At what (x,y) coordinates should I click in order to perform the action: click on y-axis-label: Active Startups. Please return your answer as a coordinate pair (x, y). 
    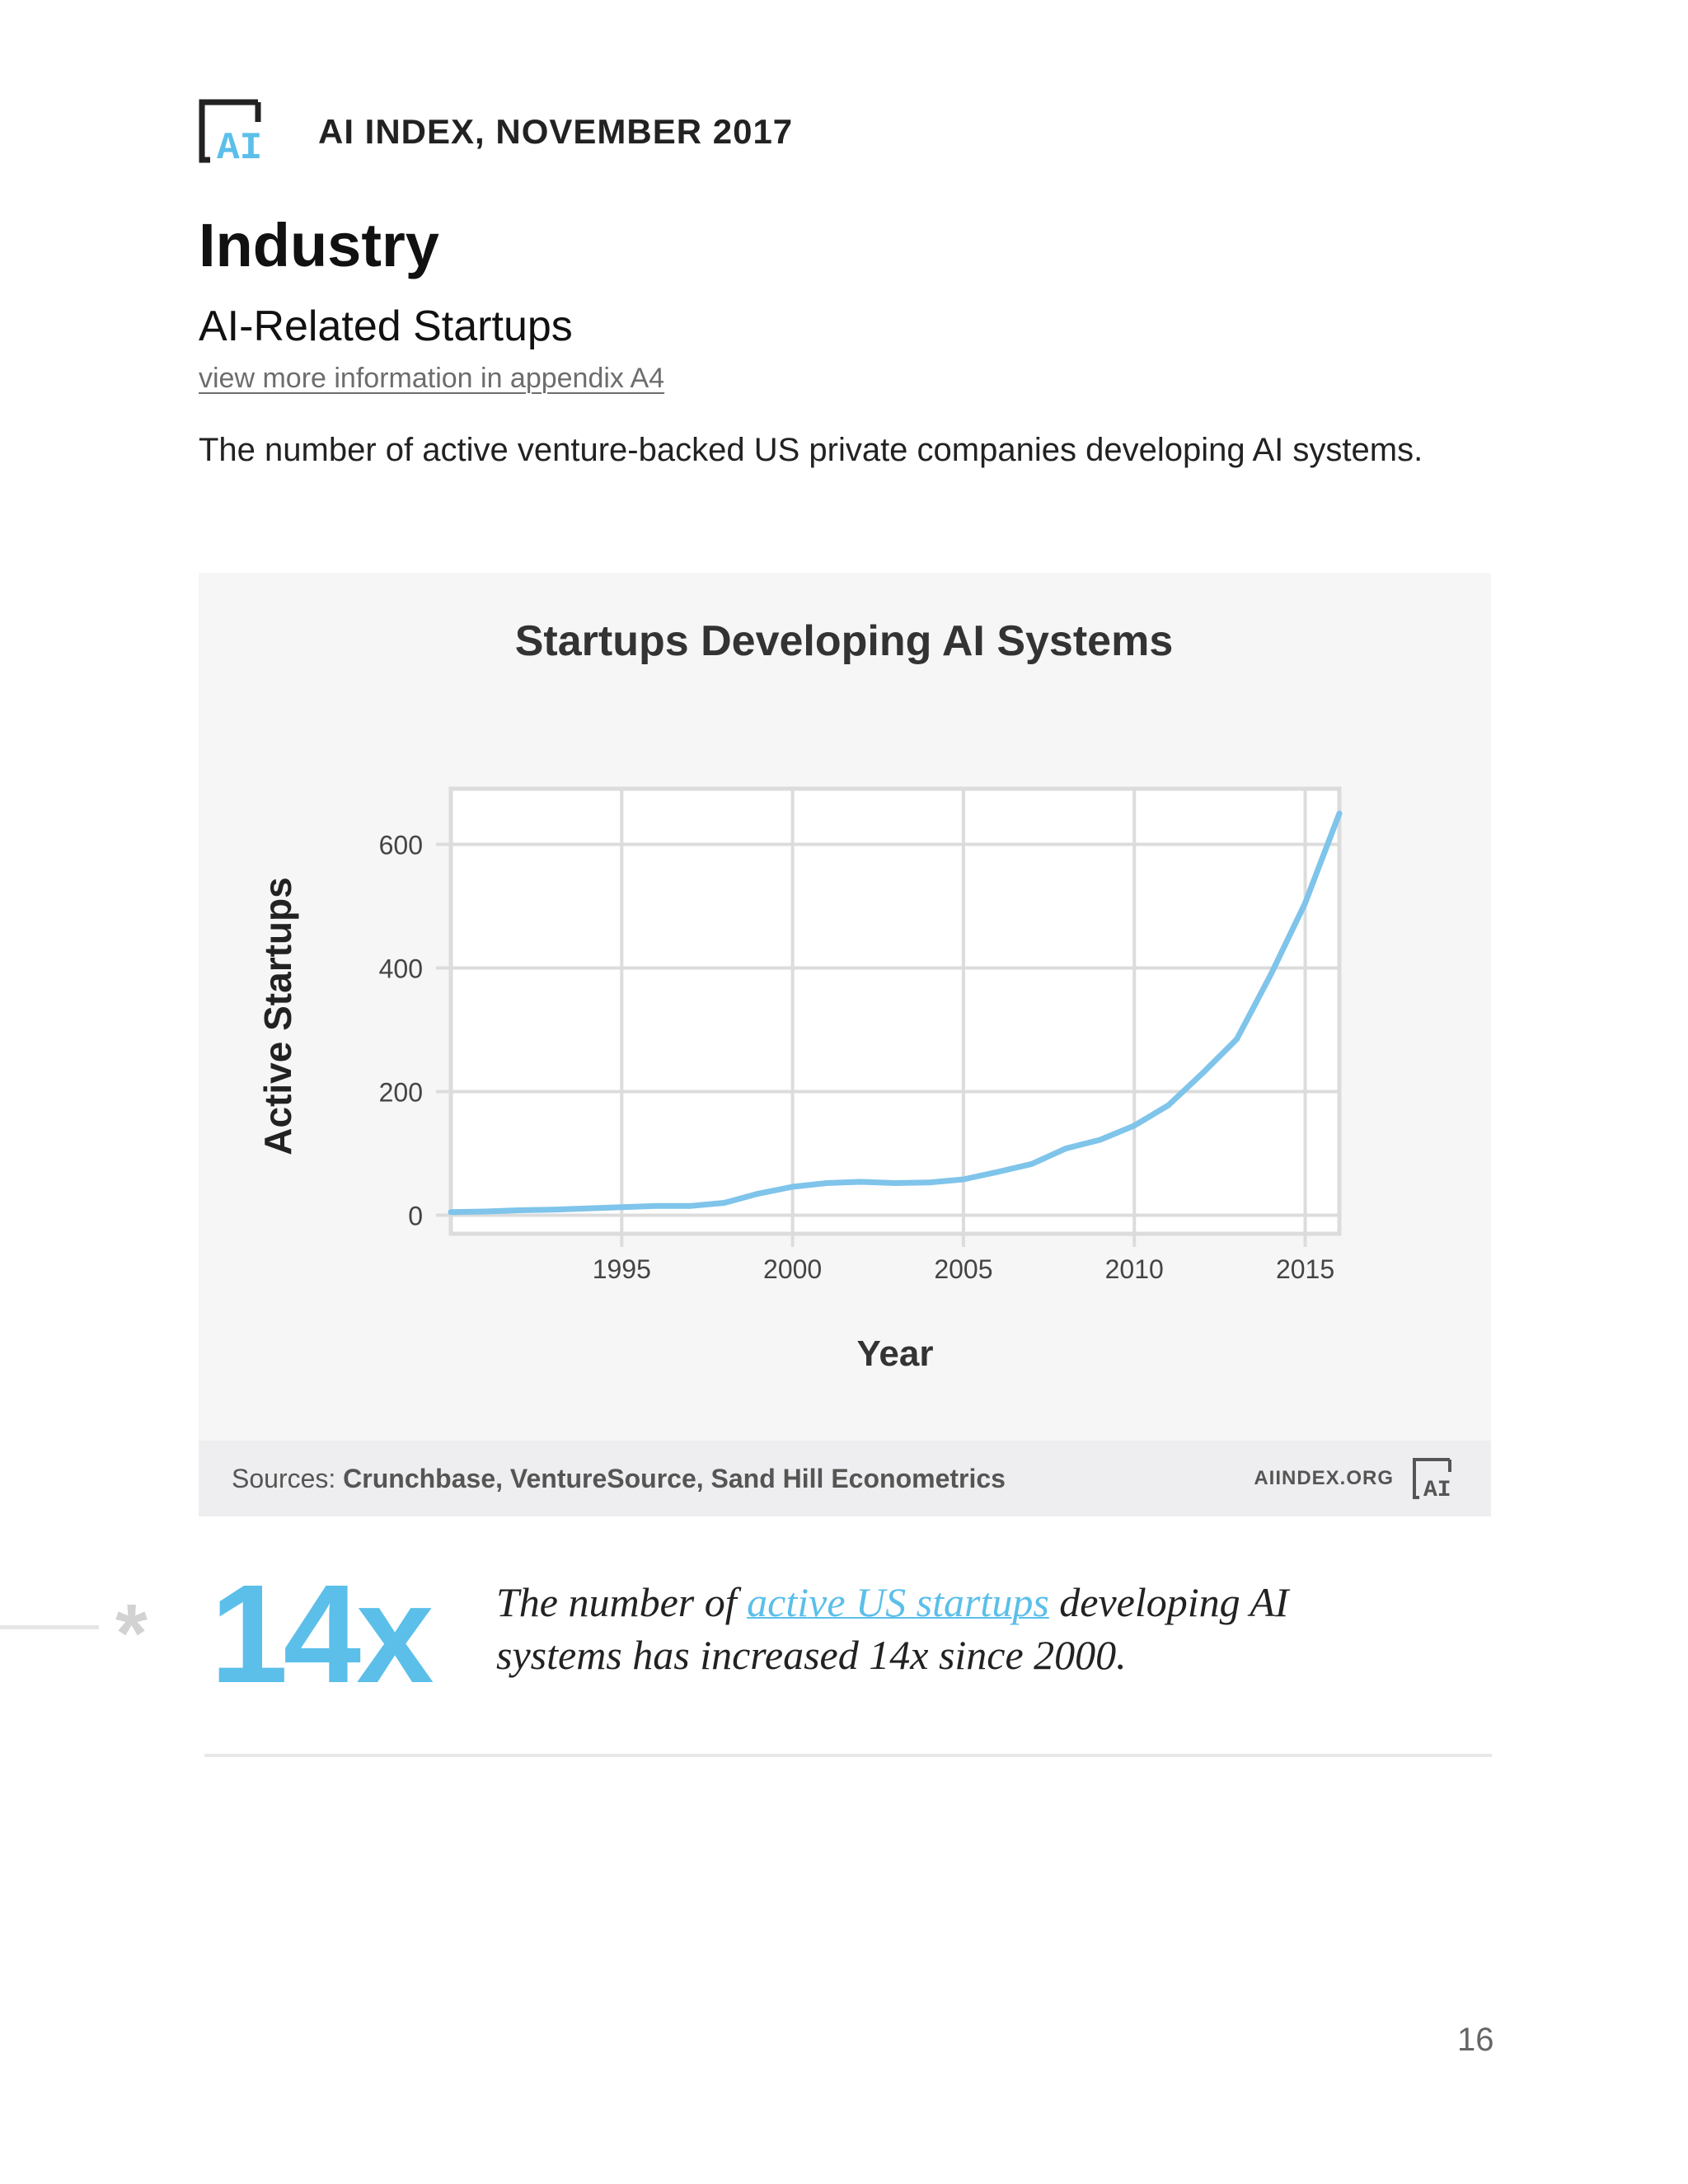
    Looking at the image, I should click on (278, 1016).